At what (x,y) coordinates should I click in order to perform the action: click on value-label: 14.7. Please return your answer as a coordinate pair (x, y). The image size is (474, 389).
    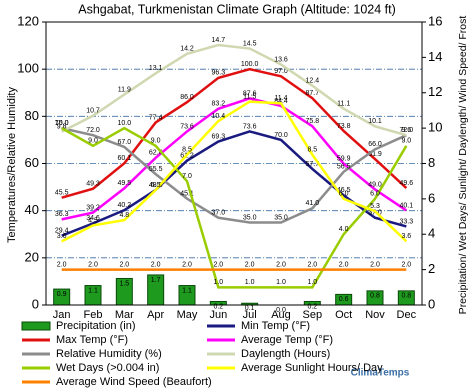
    Looking at the image, I should click on (219, 40).